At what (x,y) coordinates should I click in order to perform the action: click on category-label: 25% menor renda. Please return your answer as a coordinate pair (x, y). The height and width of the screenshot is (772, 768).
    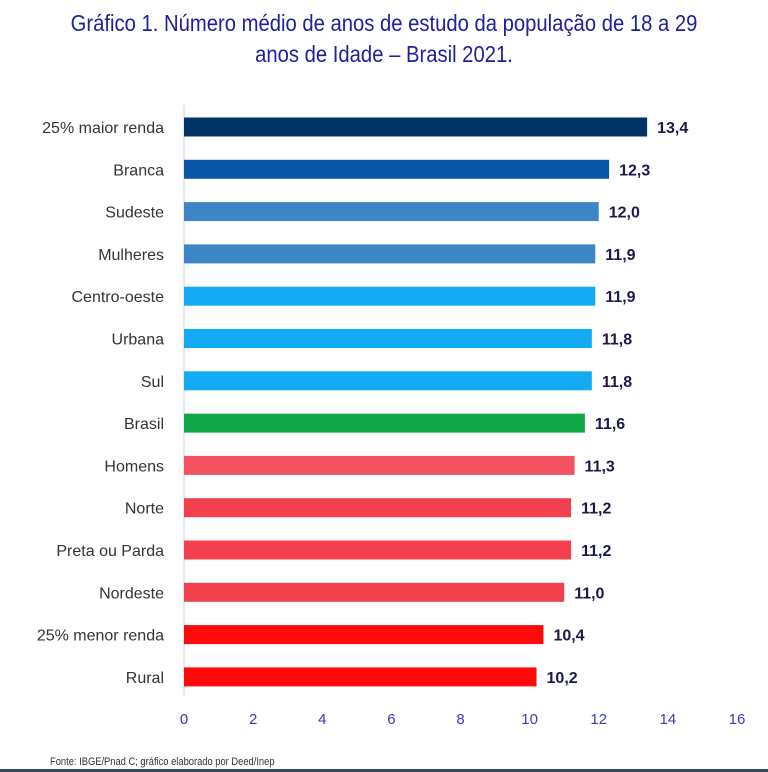
    Looking at the image, I should click on (100, 636).